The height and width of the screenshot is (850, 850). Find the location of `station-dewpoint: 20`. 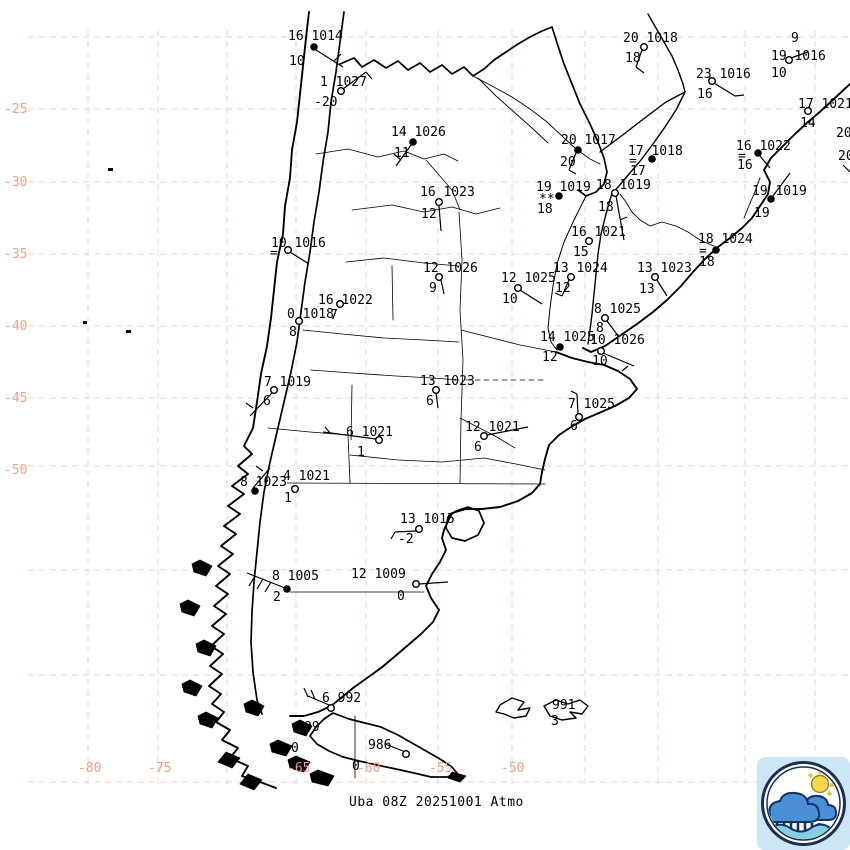

station-dewpoint: 20 is located at coordinates (568, 162).